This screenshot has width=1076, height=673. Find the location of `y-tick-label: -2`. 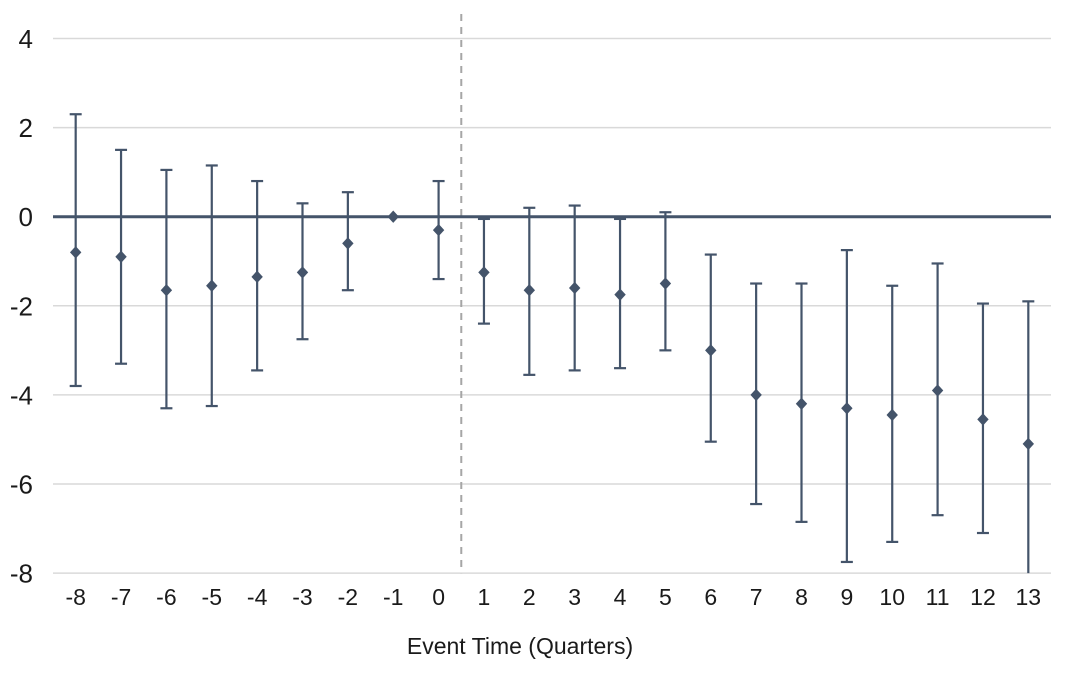

y-tick-label: -2 is located at coordinates (21, 306).